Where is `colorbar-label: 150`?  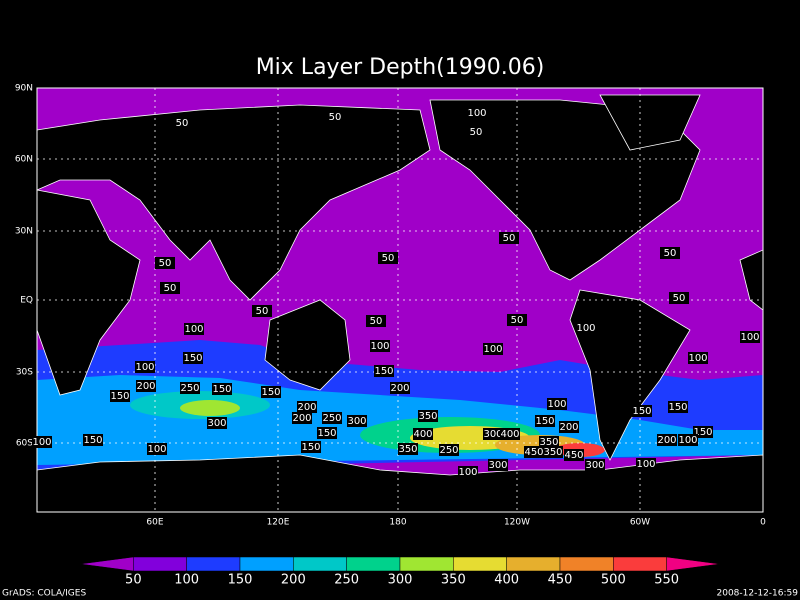 colorbar-label: 150 is located at coordinates (240, 580).